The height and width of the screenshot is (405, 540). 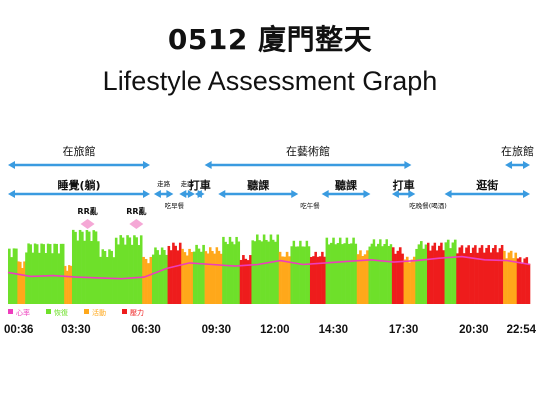 I want to click on legend-label-1: 恢復, so click(x=61, y=312).